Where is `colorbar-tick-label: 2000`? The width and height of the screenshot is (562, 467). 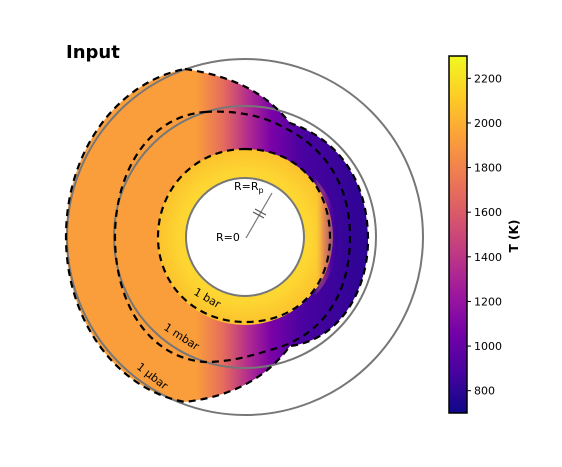 colorbar-tick-label: 2000 is located at coordinates (488, 123).